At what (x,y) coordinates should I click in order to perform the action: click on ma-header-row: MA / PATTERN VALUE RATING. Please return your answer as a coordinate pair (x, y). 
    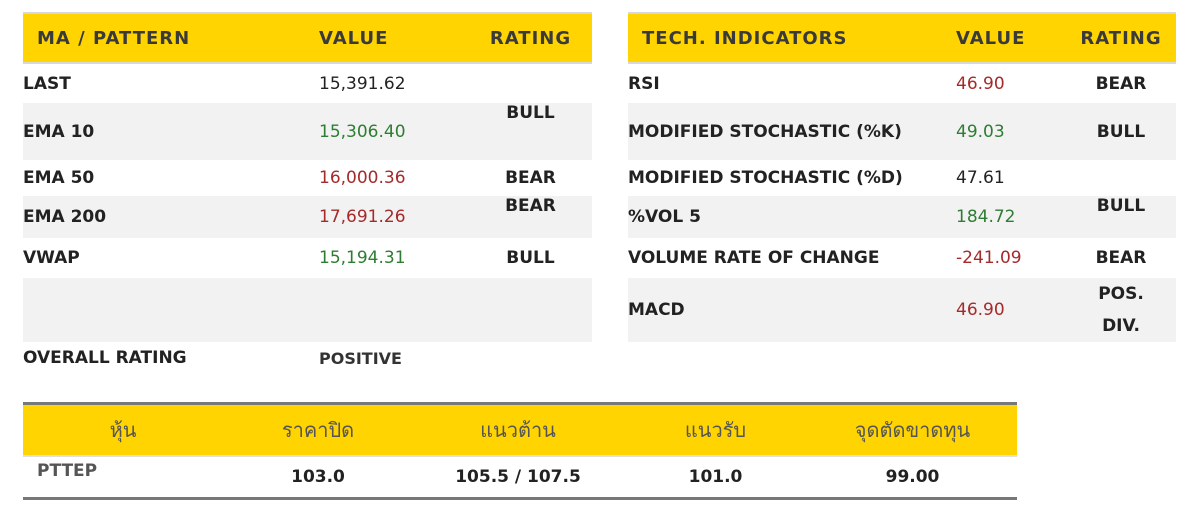
    Looking at the image, I should click on (307, 38).